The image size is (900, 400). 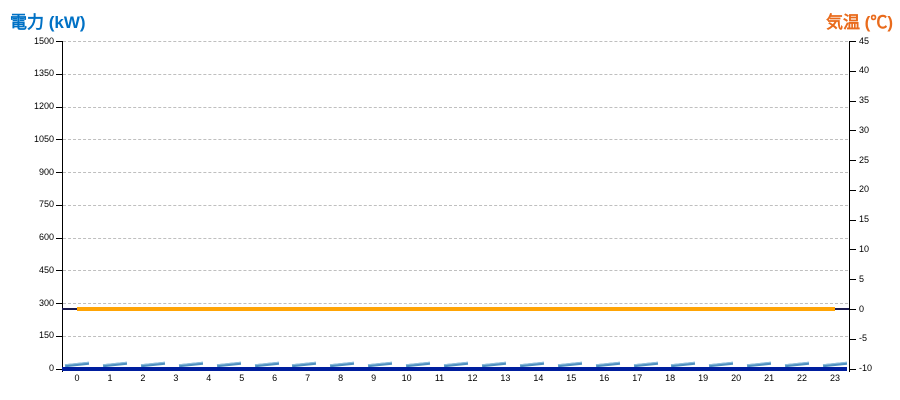 I want to click on left-axis-tick-label: 1500, so click(x=43, y=40).